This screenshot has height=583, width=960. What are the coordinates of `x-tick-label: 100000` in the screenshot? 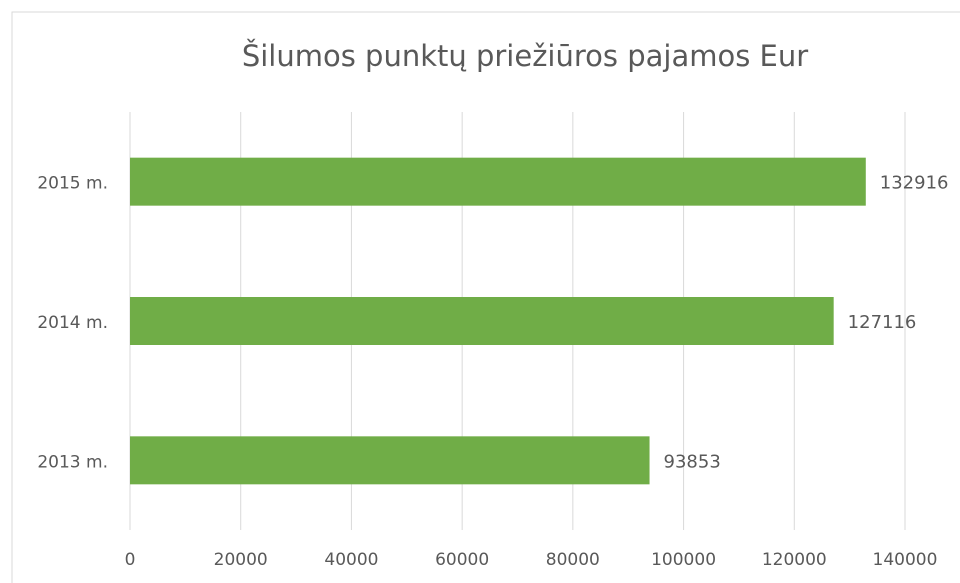 It's located at (683, 560).